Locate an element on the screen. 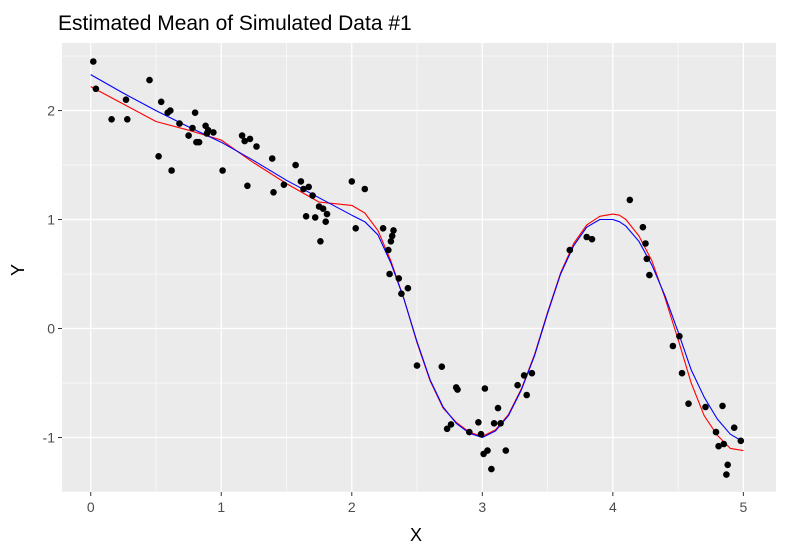 The image size is (785, 556). x-tick-label: 4 is located at coordinates (613, 507).